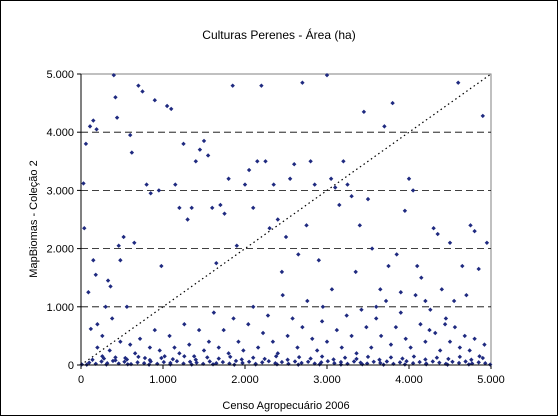 The image size is (558, 416). What do you see at coordinates (163, 380) in the screenshot?
I see `x-tick-label-1: 1.000` at bounding box center [163, 380].